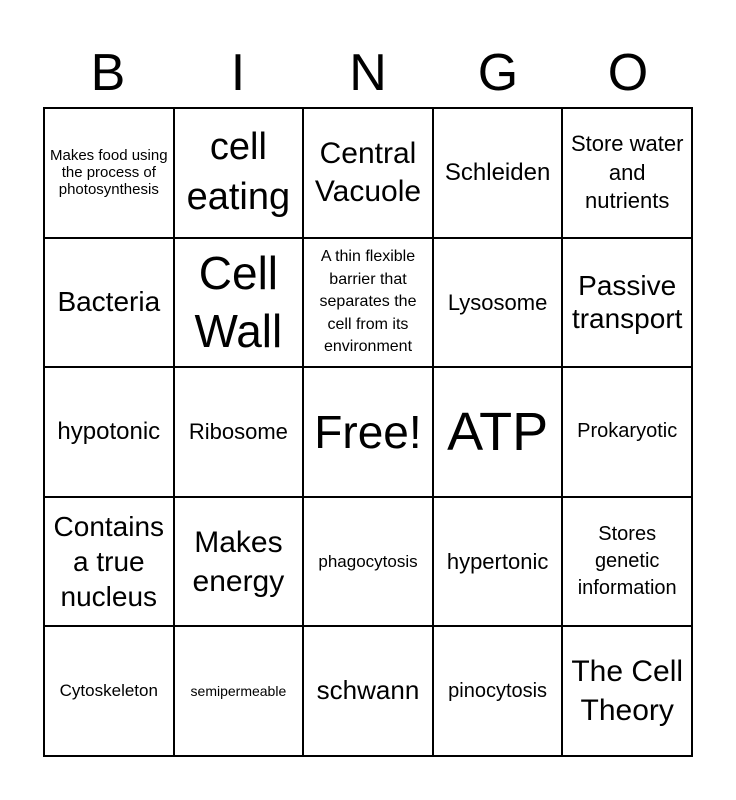 The height and width of the screenshot is (800, 736). I want to click on bingo-cell: semipermeable, so click(238, 691).